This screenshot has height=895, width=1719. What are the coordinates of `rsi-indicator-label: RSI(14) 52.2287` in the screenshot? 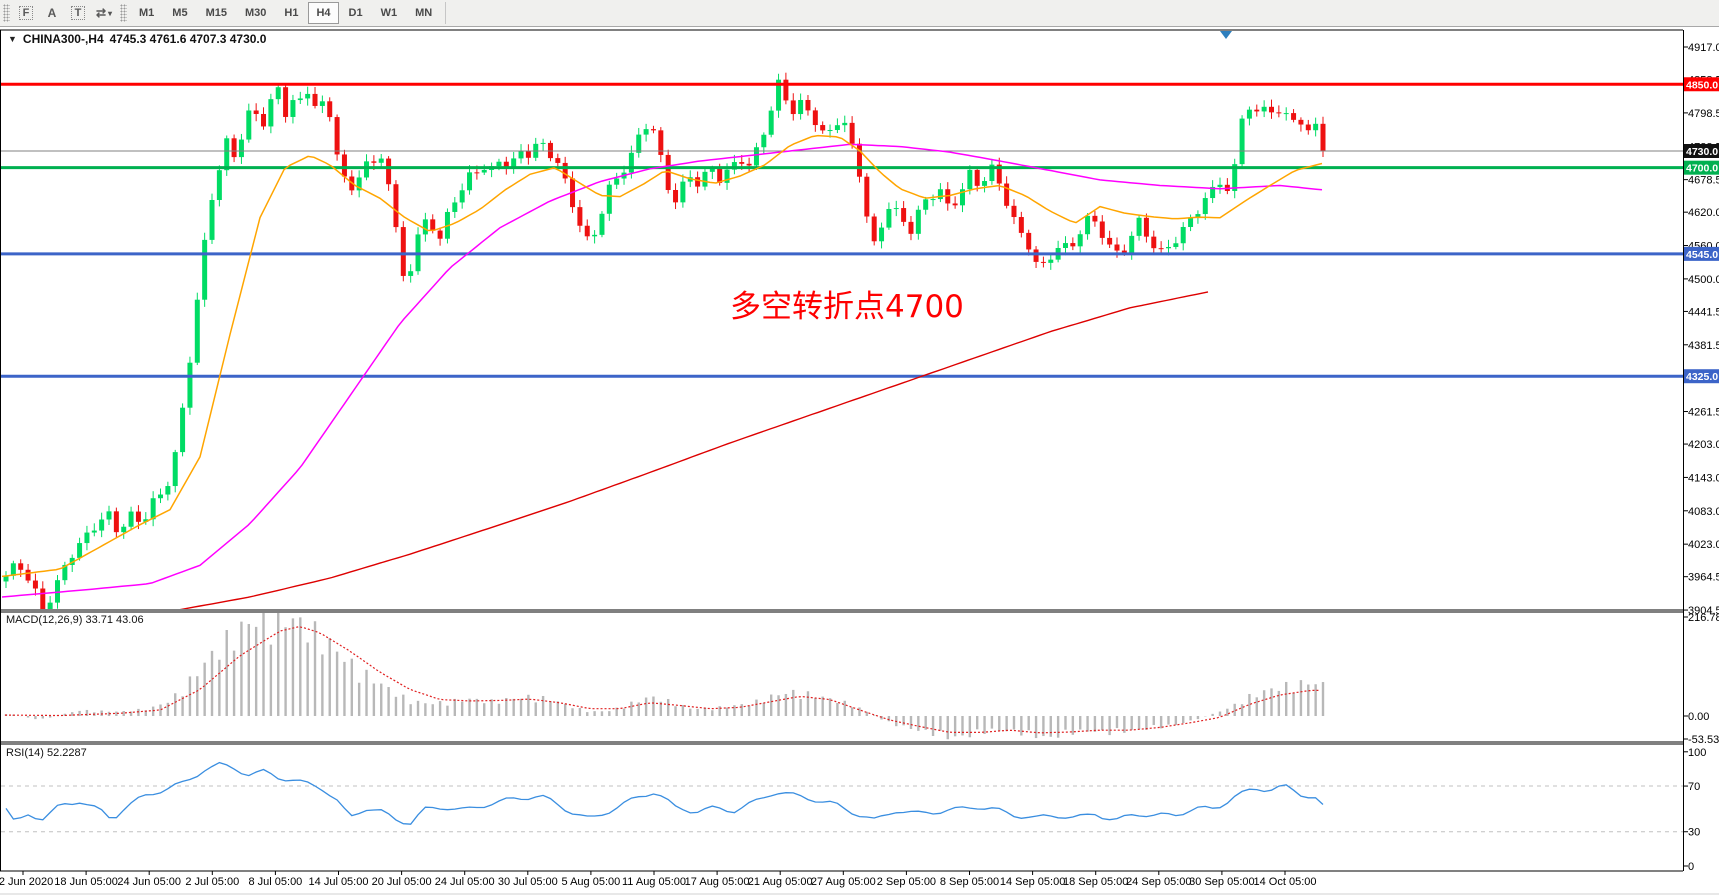 It's located at (46, 753).